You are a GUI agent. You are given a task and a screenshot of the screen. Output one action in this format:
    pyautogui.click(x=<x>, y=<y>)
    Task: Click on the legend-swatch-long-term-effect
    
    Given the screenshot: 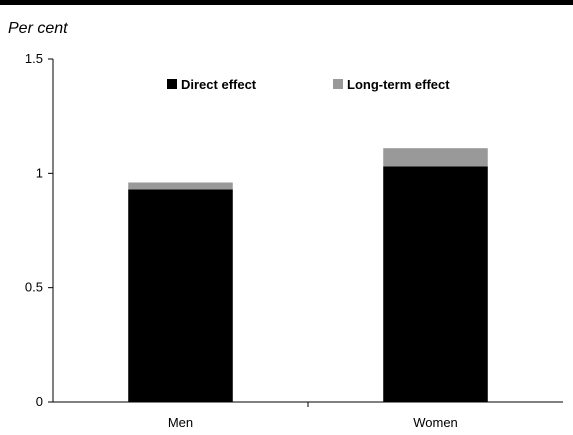 What is the action you would take?
    pyautogui.click(x=338, y=84)
    